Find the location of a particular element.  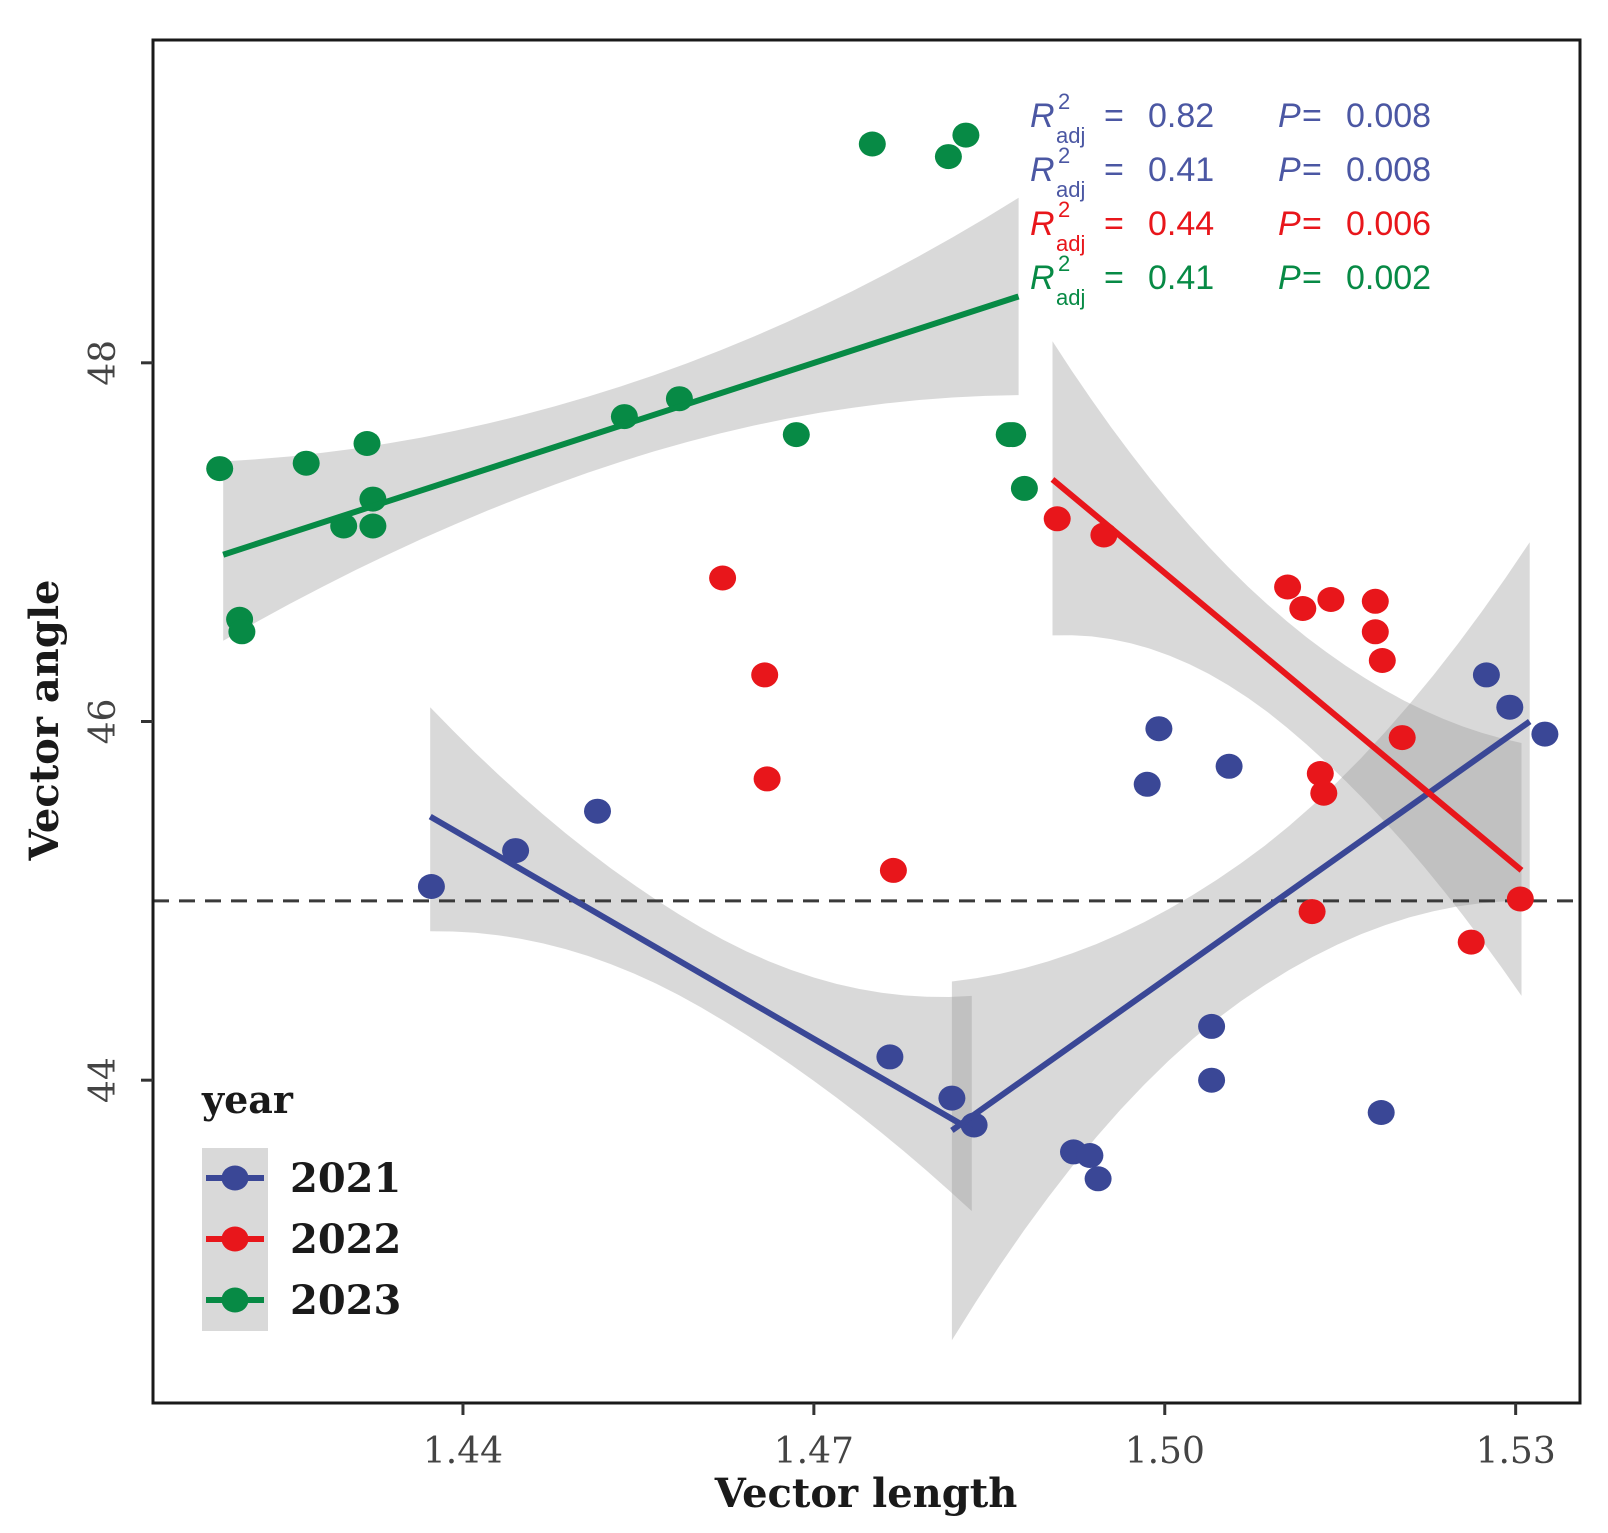

x-tick-label-1.47: 1.47 is located at coordinates (814, 1451).